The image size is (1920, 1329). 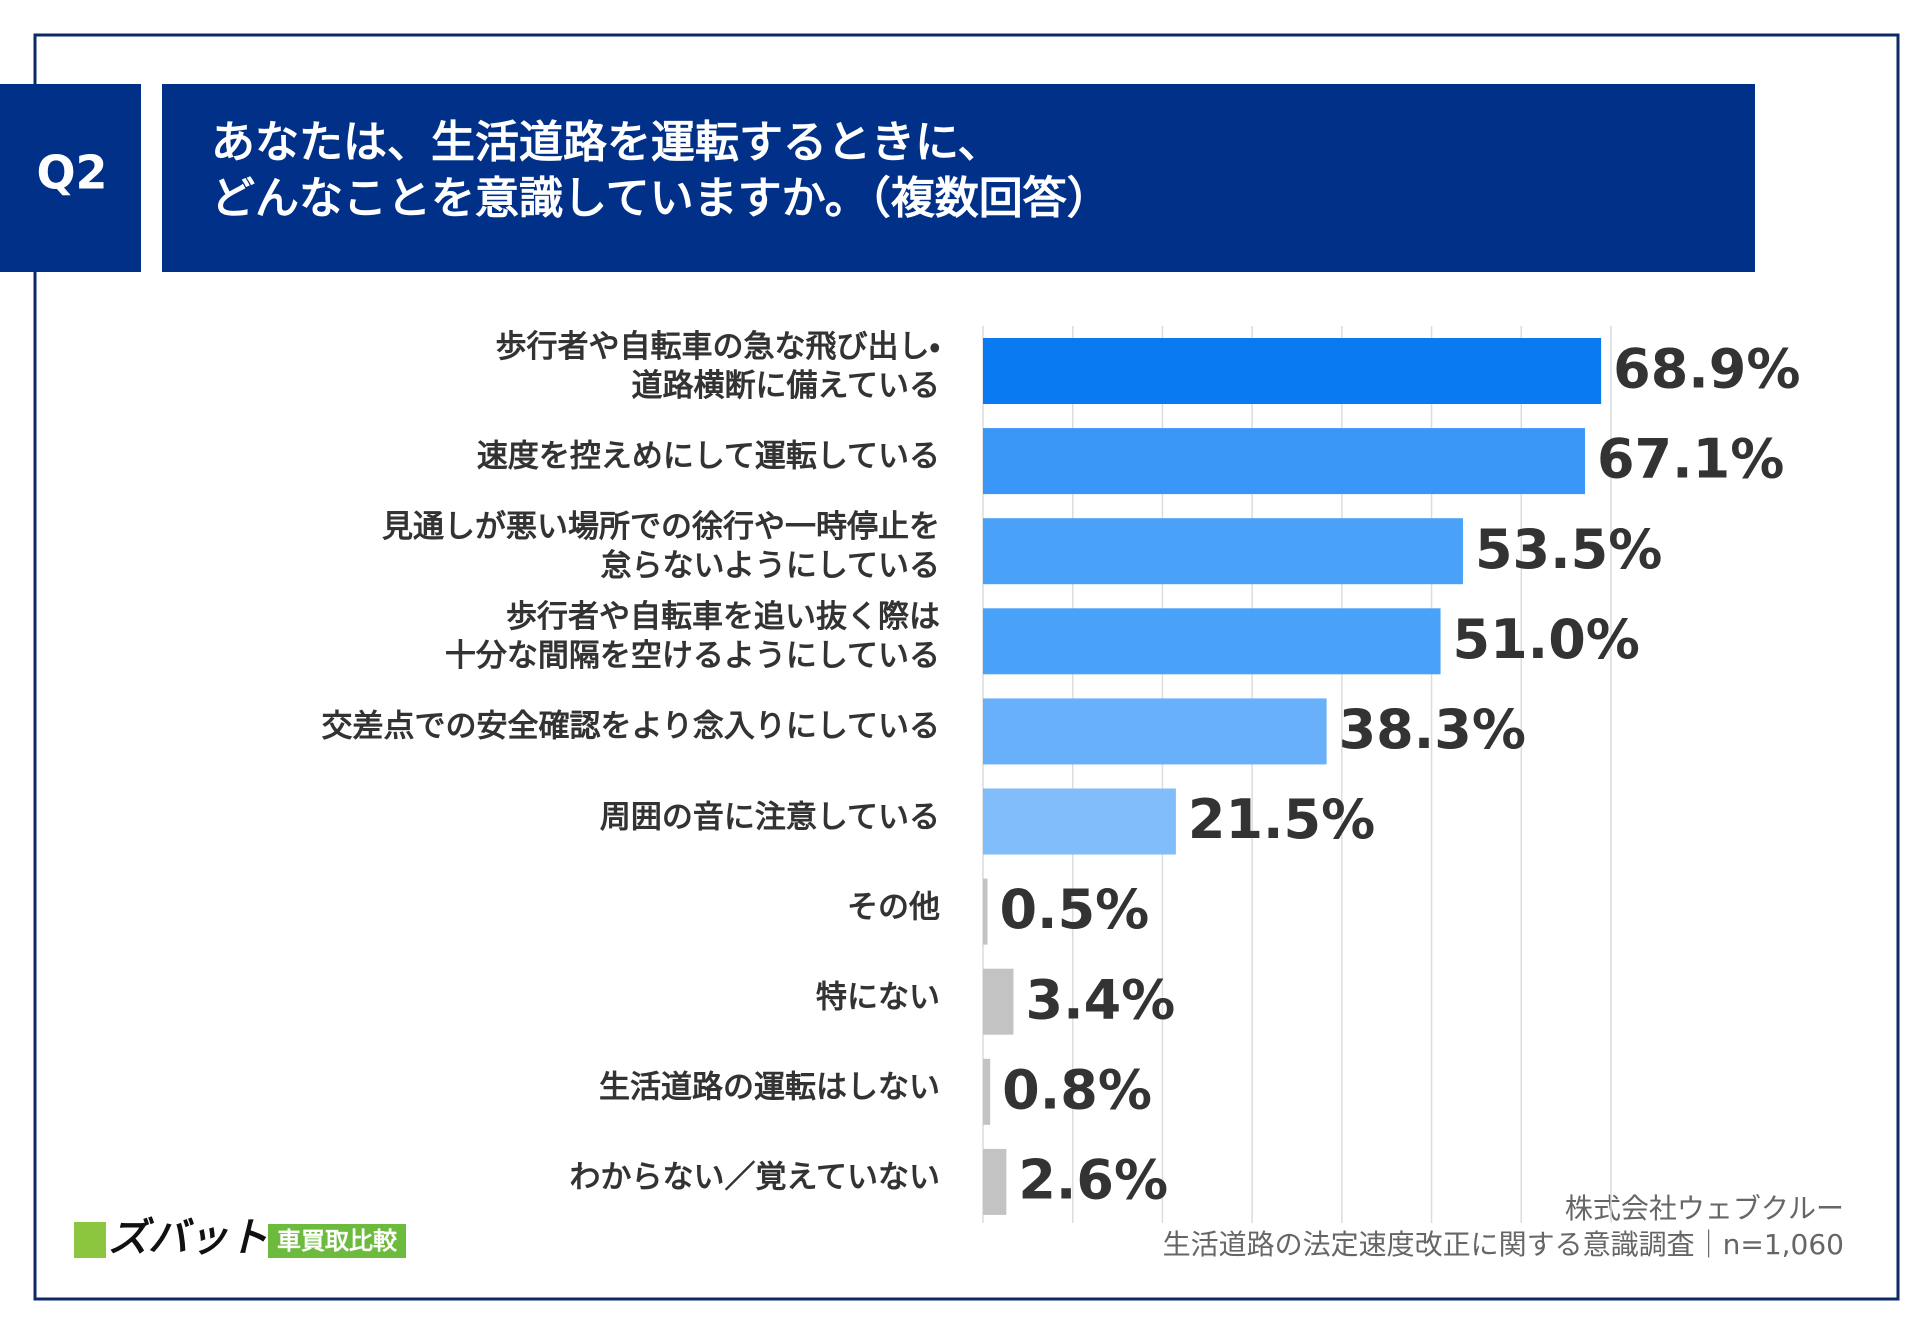 I want to click on footer-survey: 生活道路の法定速度改正に関する意識調査｜n=1,060, so click(x=1503, y=1244).